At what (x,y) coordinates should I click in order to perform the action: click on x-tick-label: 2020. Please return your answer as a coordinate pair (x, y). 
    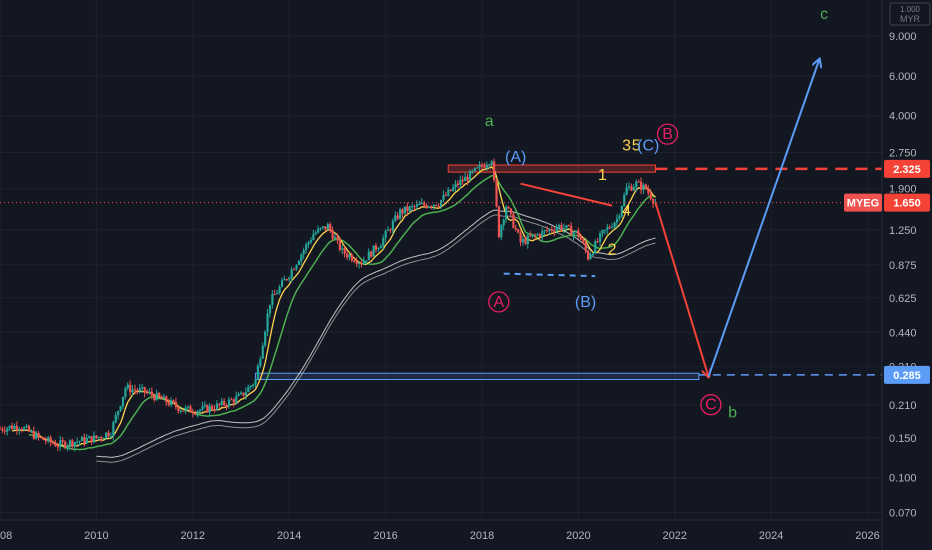
    Looking at the image, I should click on (578, 536).